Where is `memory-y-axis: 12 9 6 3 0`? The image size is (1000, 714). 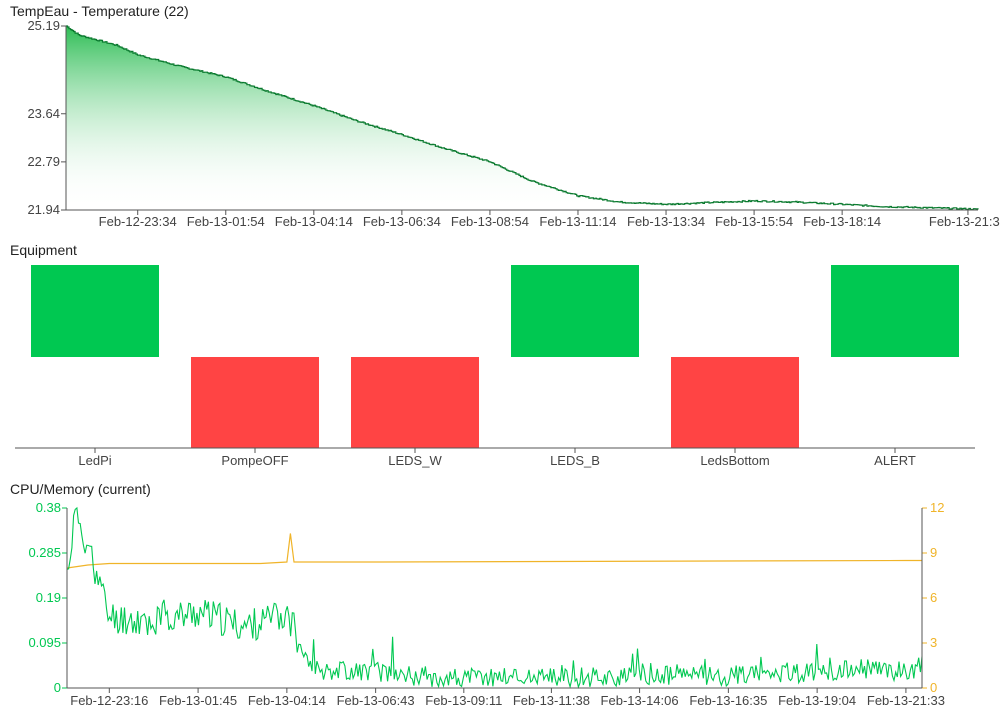 memory-y-axis: 12 9 6 3 0 is located at coordinates (933, 597).